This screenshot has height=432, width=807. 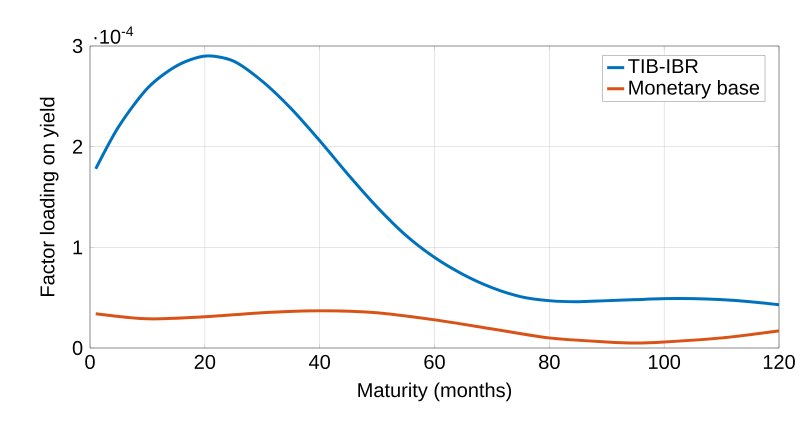 What do you see at coordinates (436, 326) in the screenshot?
I see `line-series` at bounding box center [436, 326].